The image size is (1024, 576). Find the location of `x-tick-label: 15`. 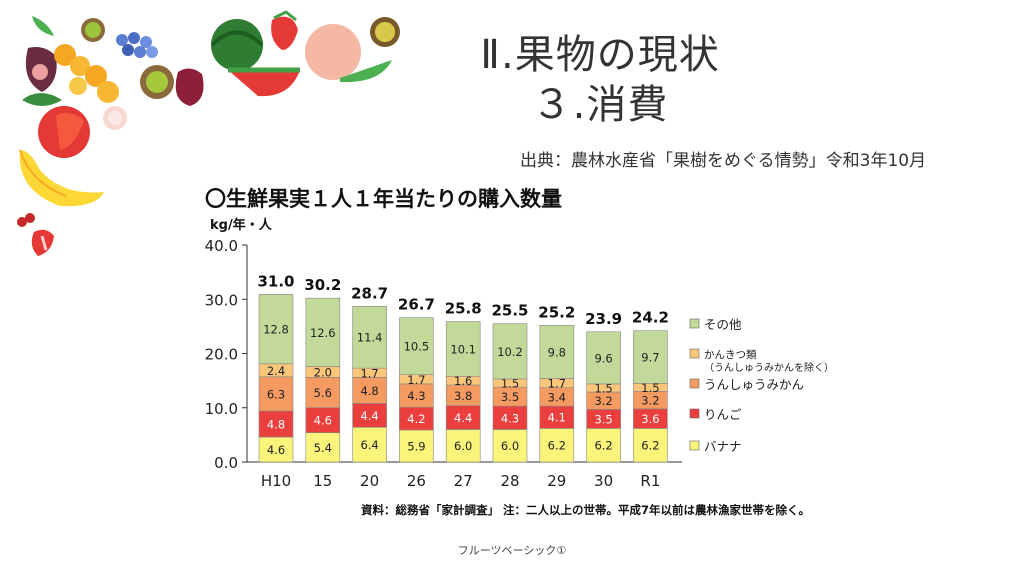

x-tick-label: 15 is located at coordinates (322, 481).